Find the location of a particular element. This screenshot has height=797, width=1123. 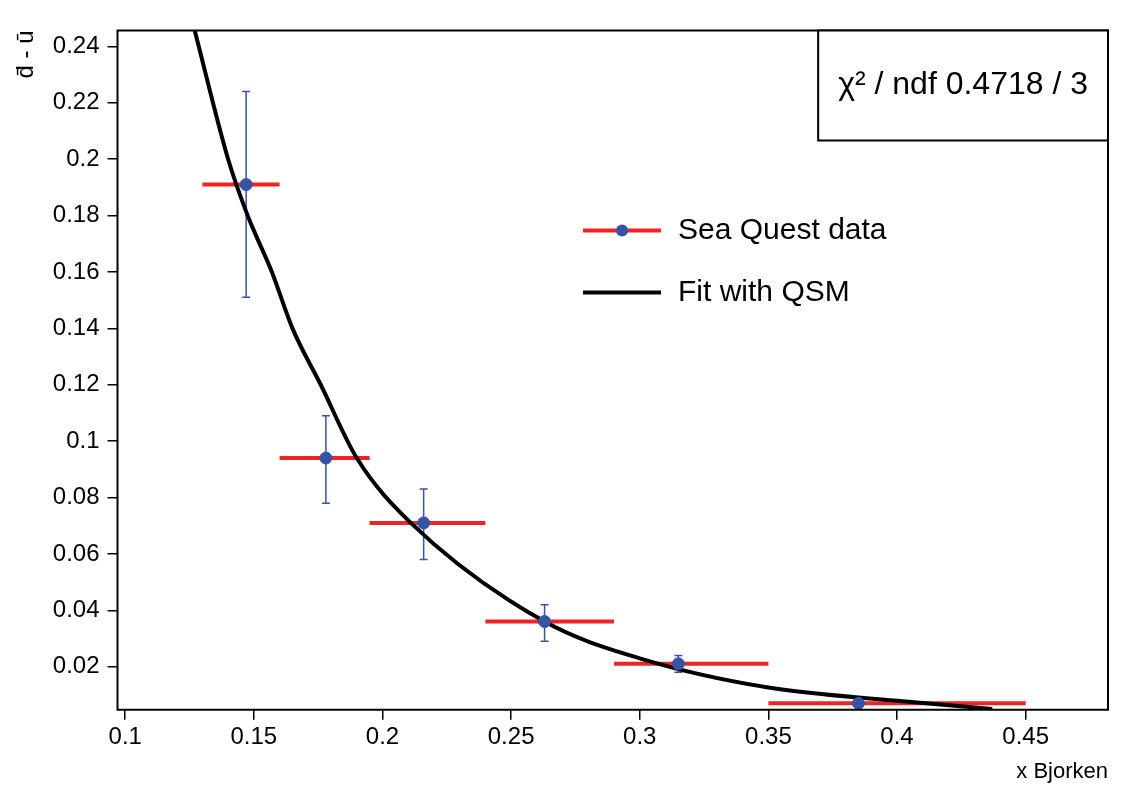

y-tick-label: 0.08 is located at coordinates (76, 496).